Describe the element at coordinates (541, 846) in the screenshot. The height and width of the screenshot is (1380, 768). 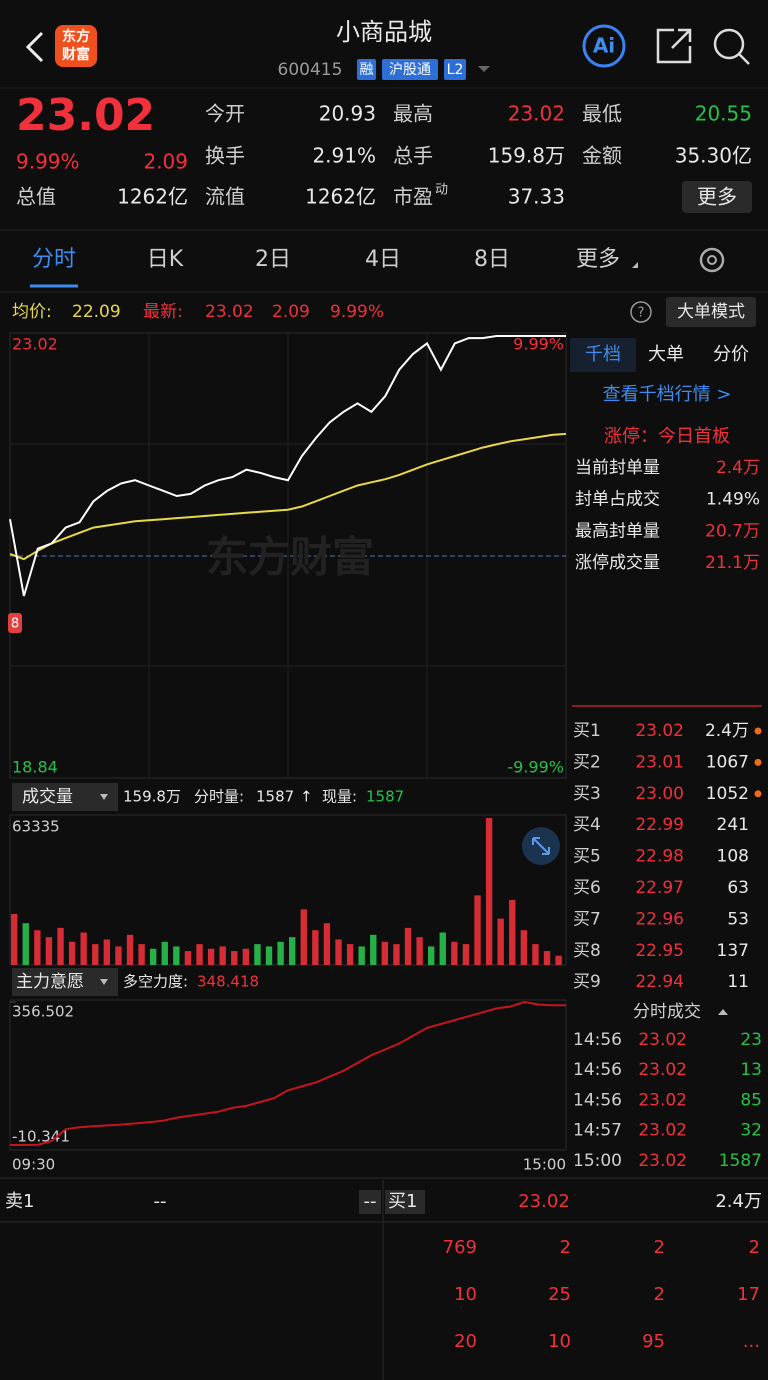
I see `expand-icon` at that location.